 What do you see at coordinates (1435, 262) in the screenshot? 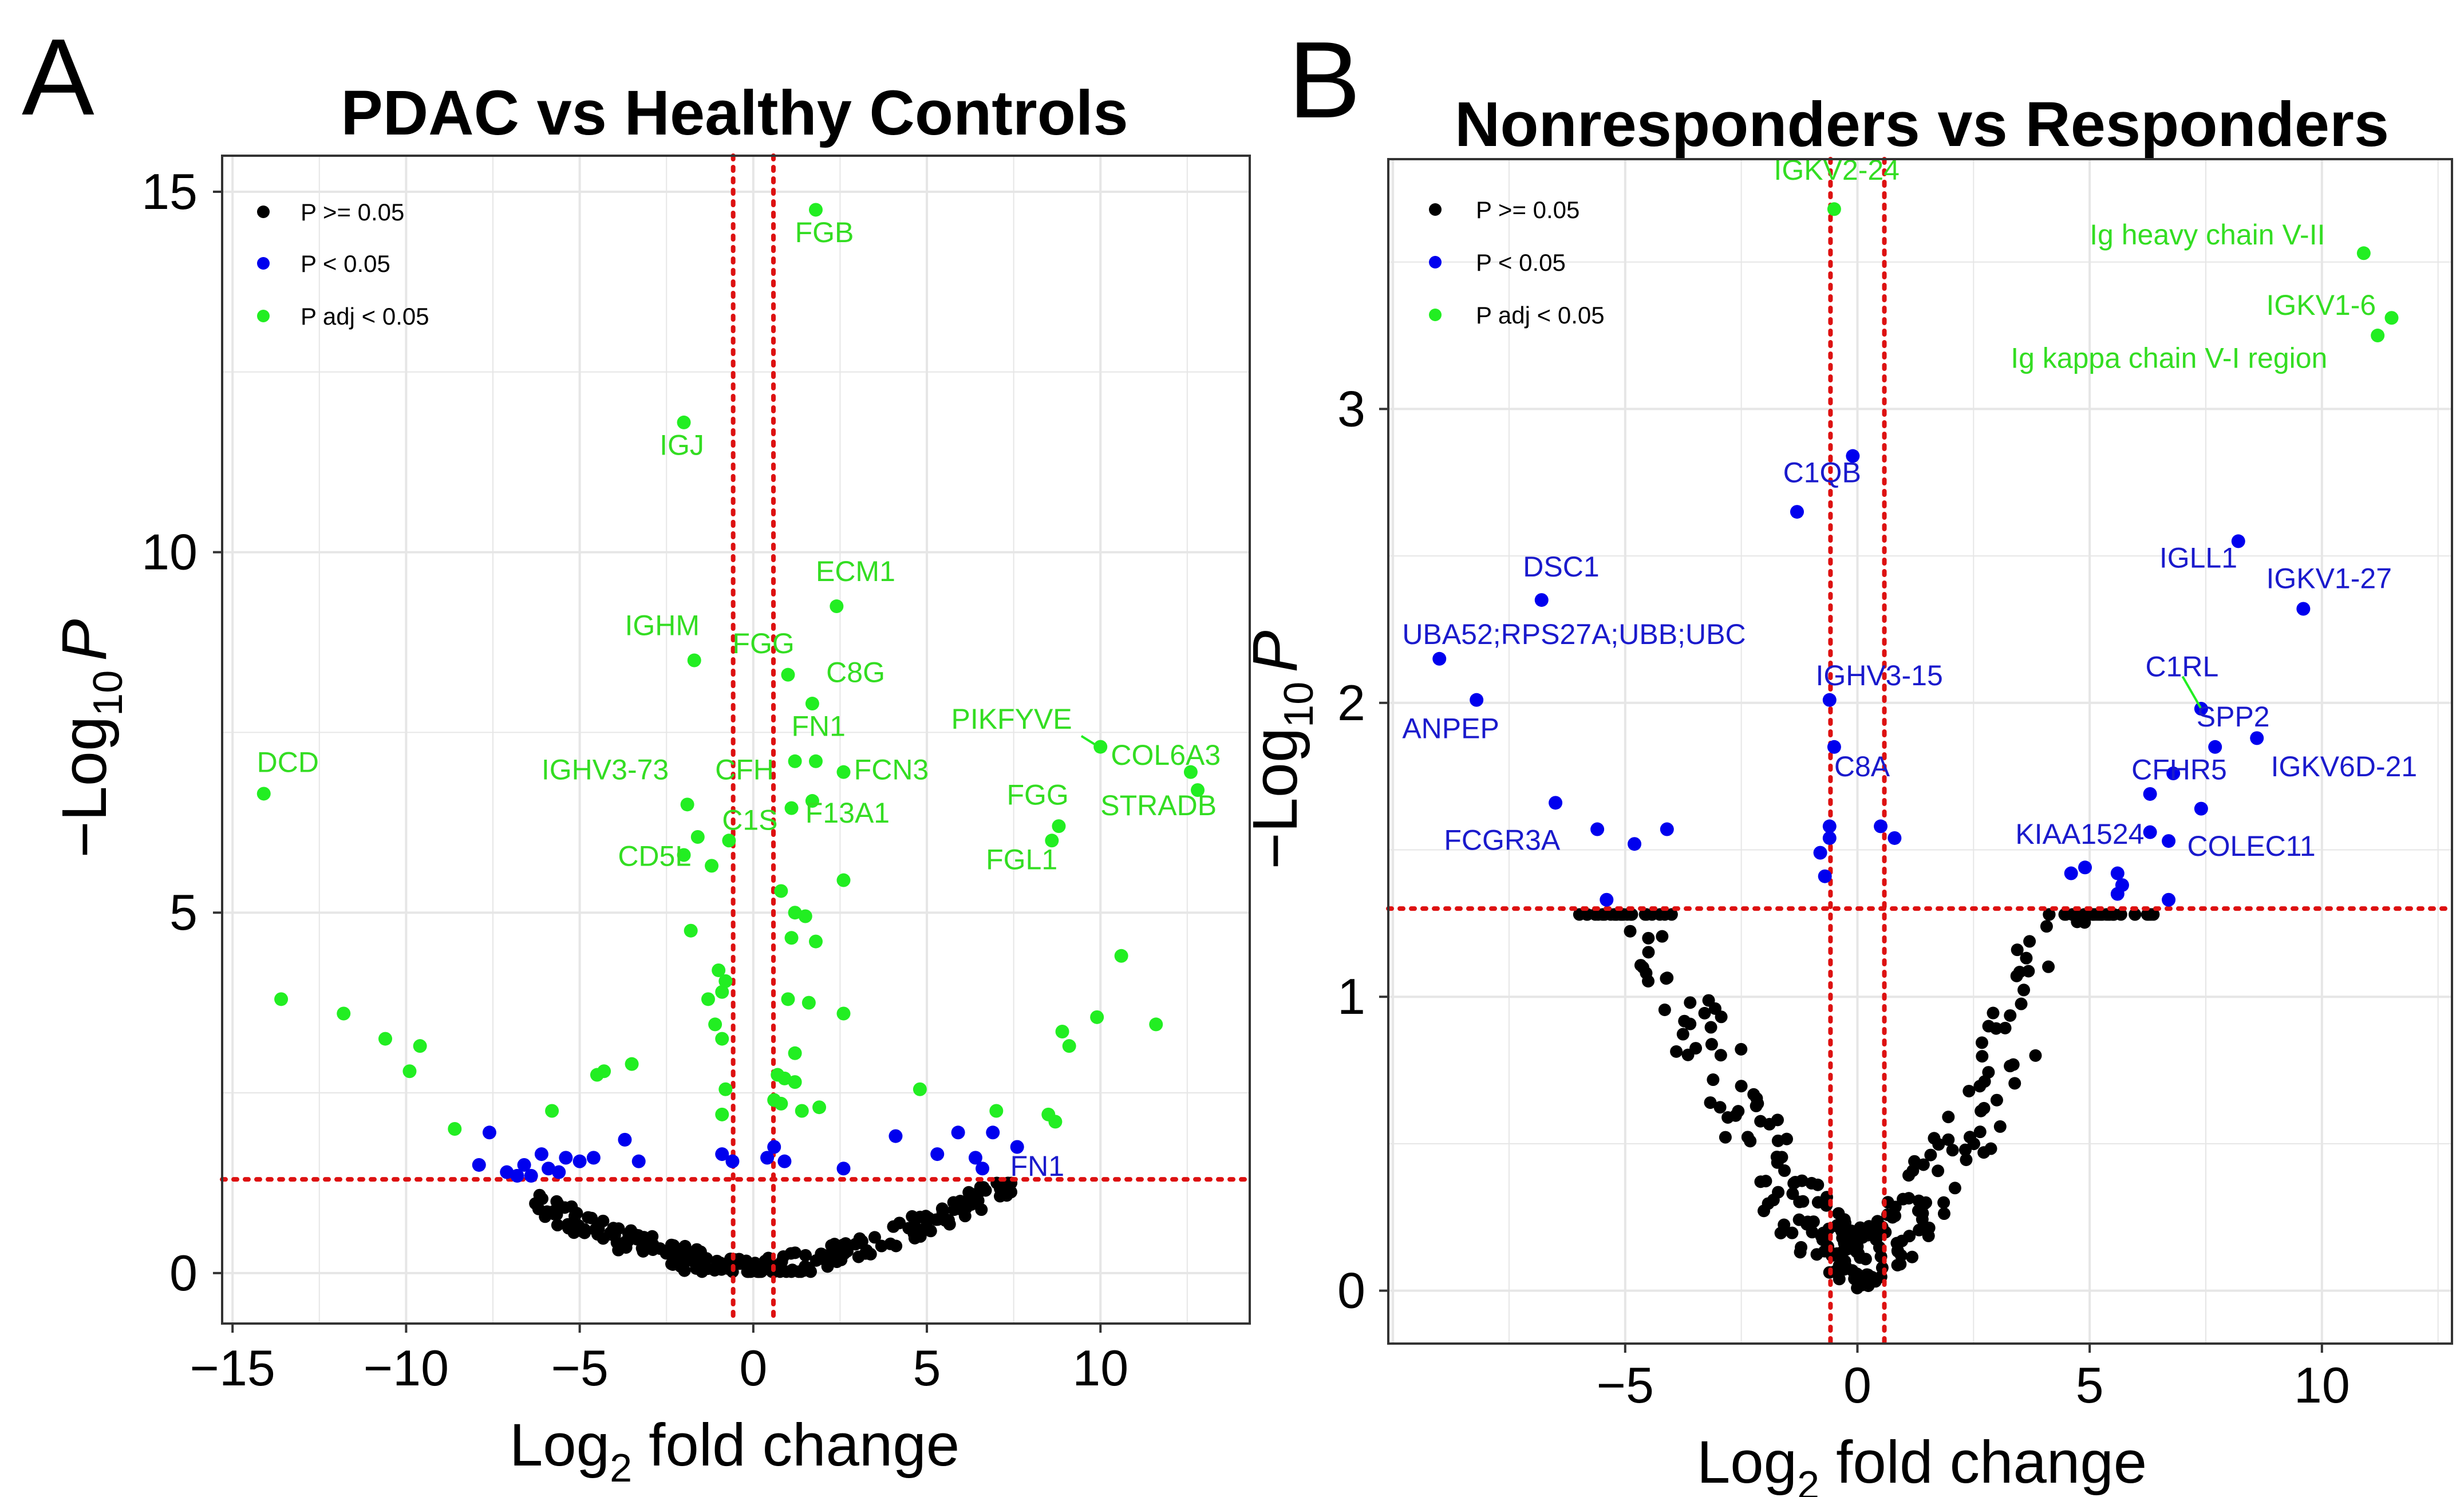
I see `panel-b-legend-key-p` at bounding box center [1435, 262].